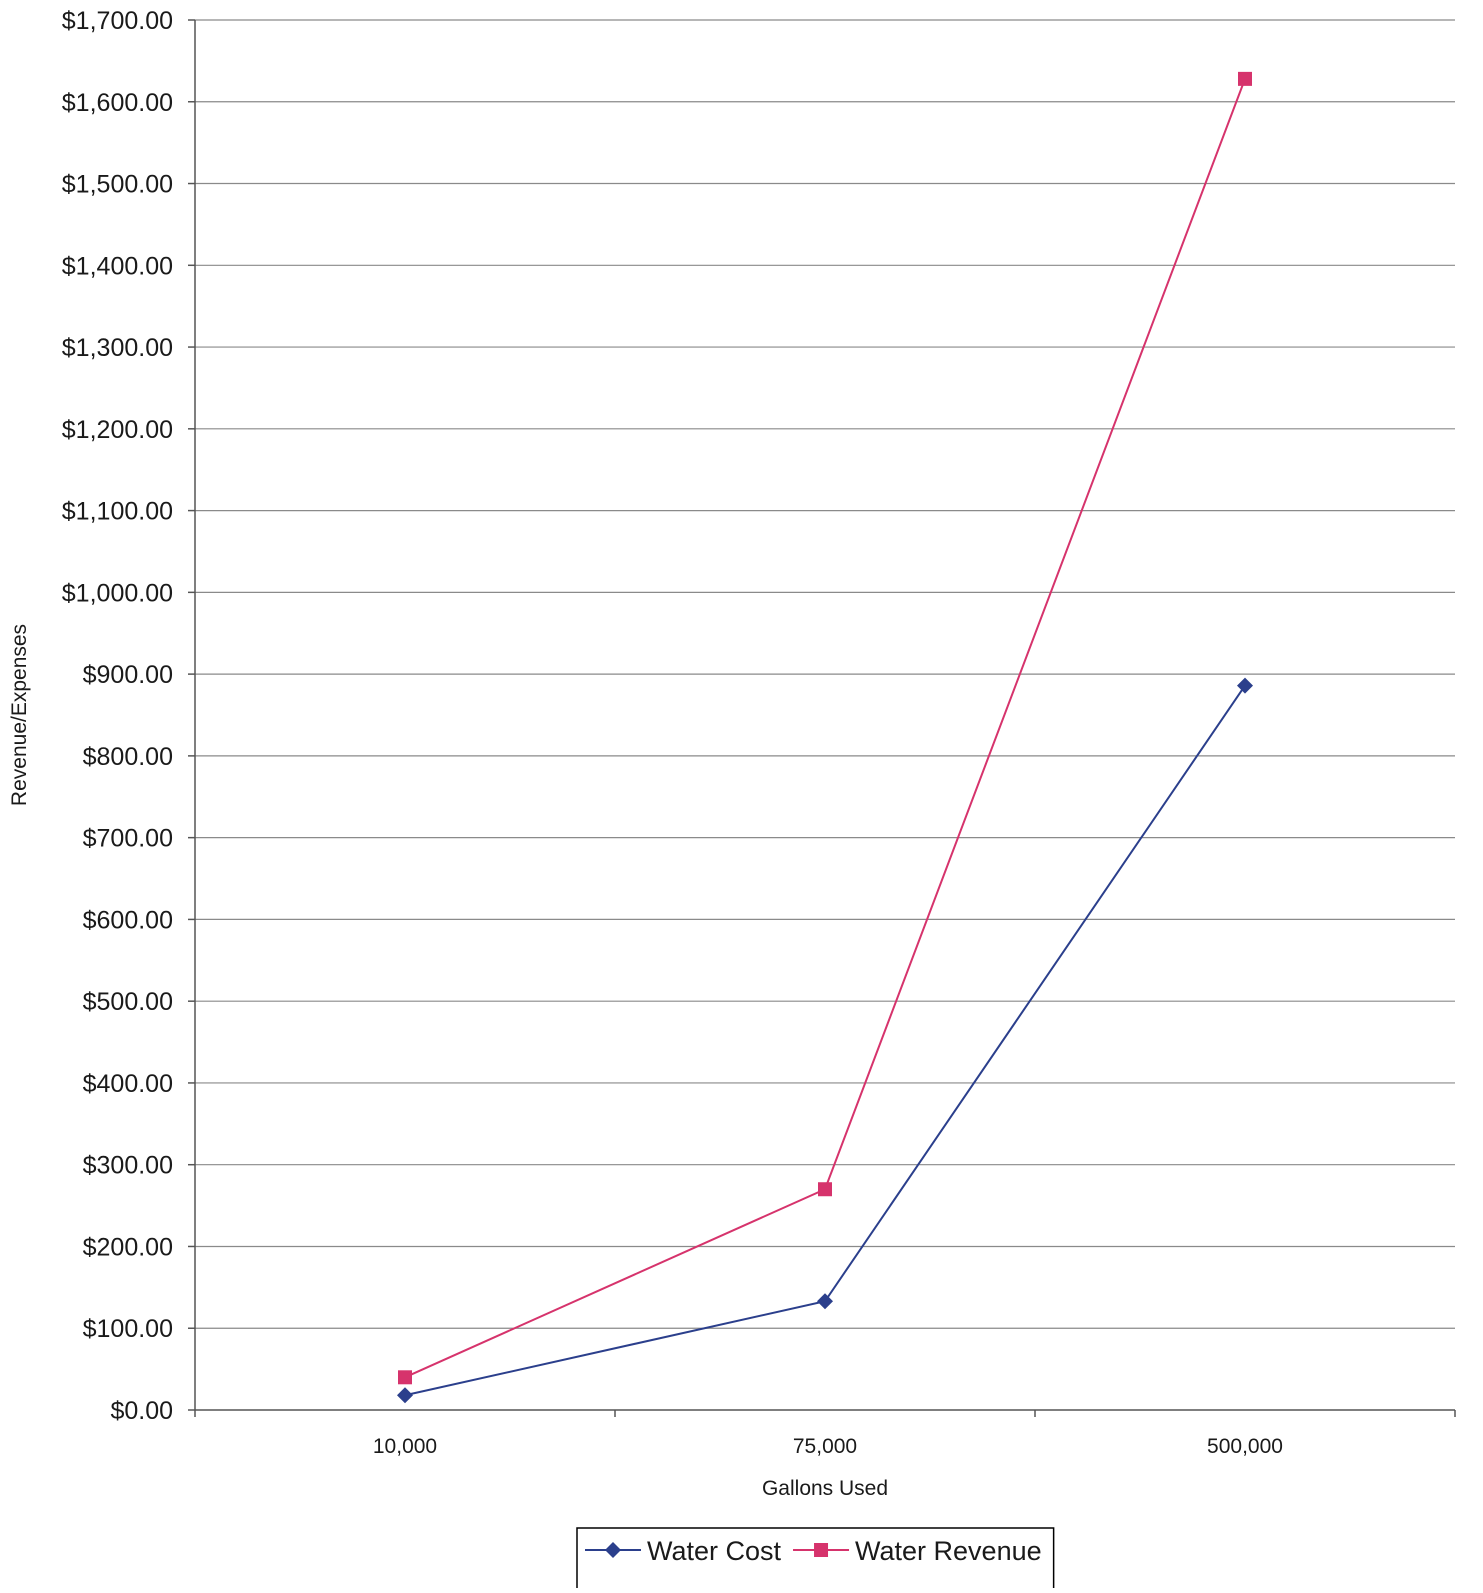  Describe the element at coordinates (825, 1446) in the screenshot. I see `x-tick-label: 75,000` at that location.